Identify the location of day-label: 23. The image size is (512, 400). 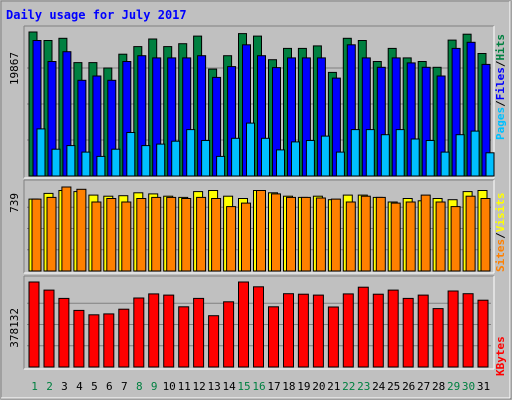
(363, 386).